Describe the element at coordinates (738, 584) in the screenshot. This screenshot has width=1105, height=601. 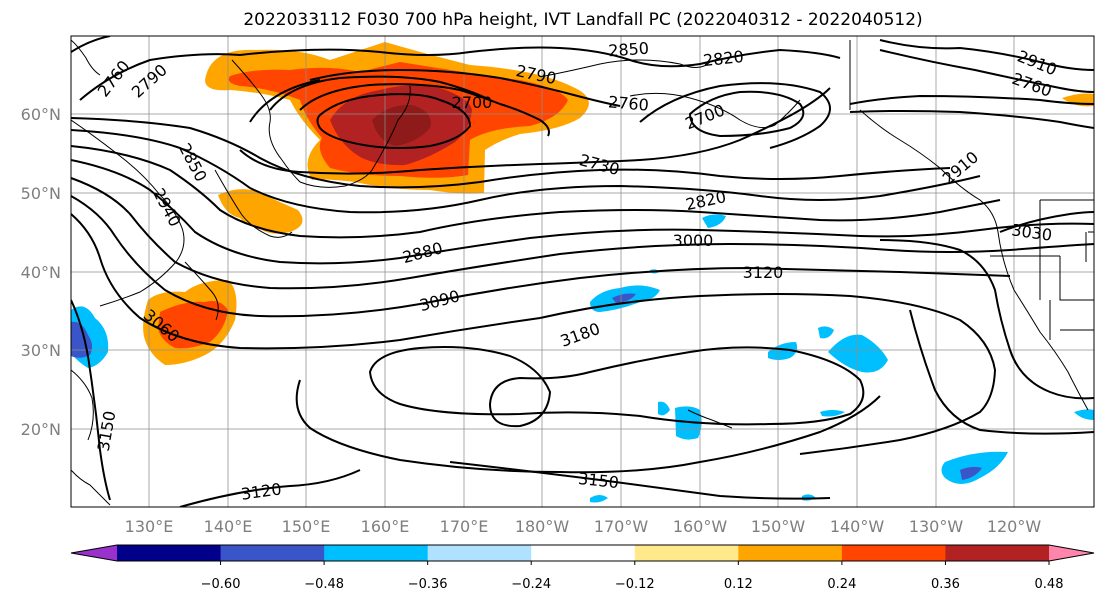
I see `colorbar-tick-label: 0.12` at that location.